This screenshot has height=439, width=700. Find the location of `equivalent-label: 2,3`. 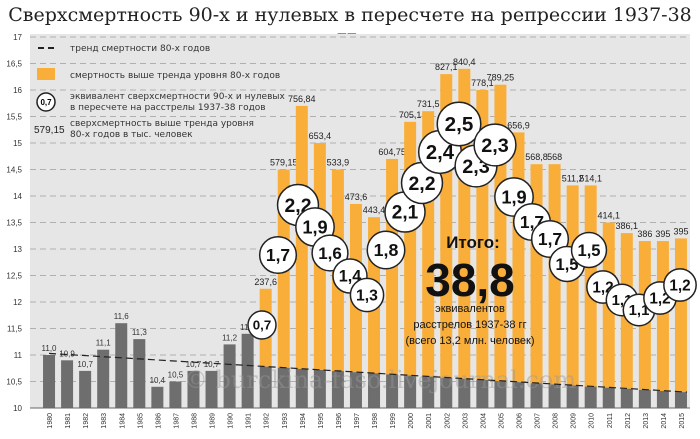

equivalent-label: 2,3 is located at coordinates (495, 146).